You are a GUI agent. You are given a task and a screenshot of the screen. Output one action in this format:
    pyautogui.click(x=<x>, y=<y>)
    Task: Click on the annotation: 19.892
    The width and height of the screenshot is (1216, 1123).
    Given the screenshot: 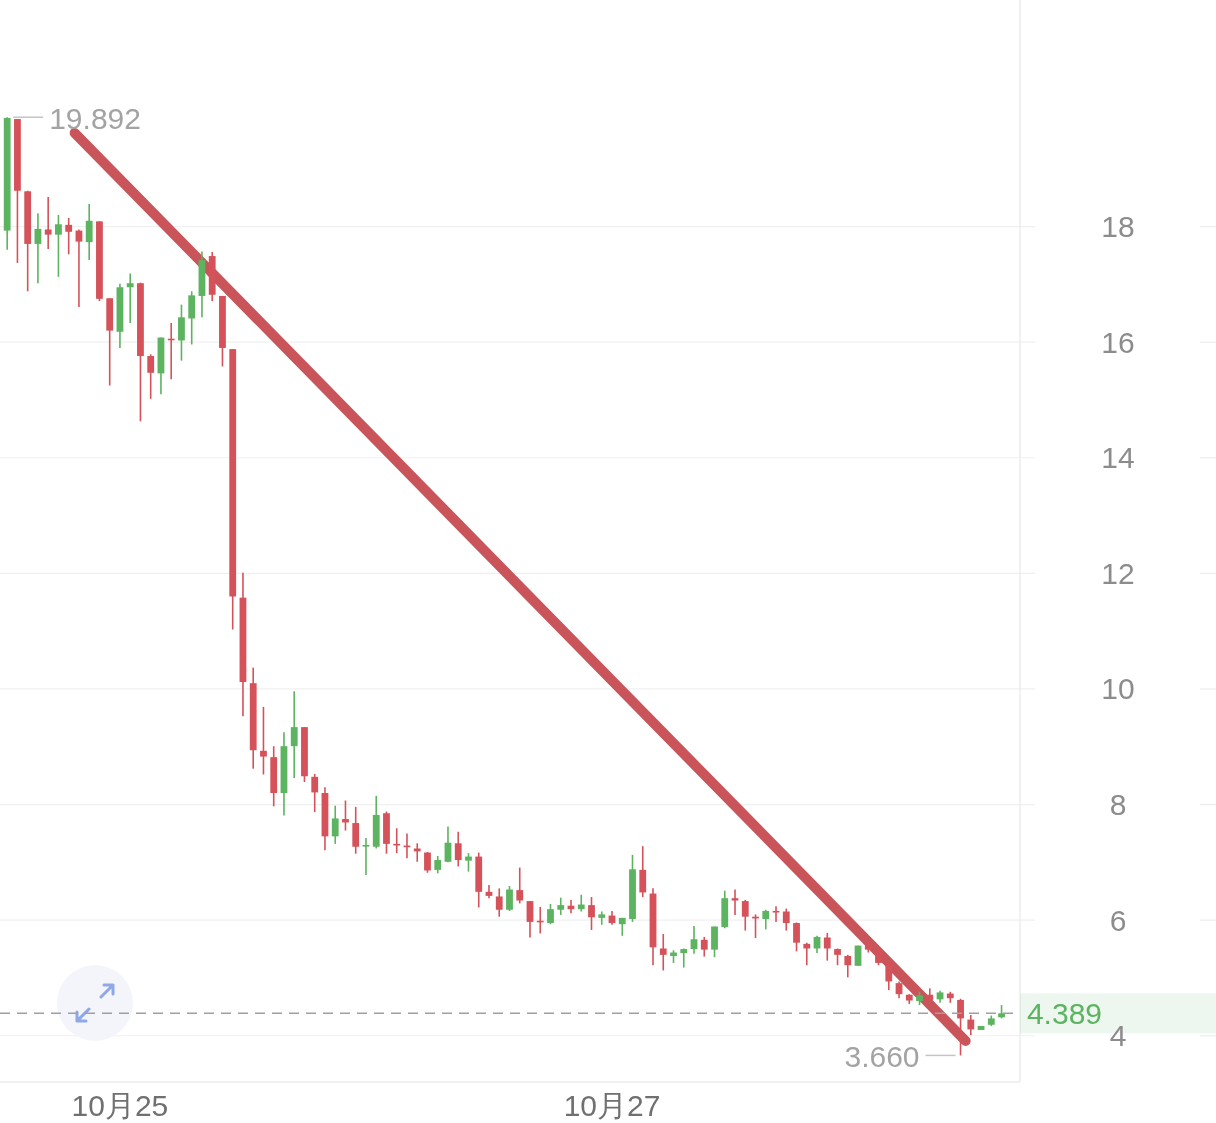 What is the action you would take?
    pyautogui.click(x=95, y=118)
    